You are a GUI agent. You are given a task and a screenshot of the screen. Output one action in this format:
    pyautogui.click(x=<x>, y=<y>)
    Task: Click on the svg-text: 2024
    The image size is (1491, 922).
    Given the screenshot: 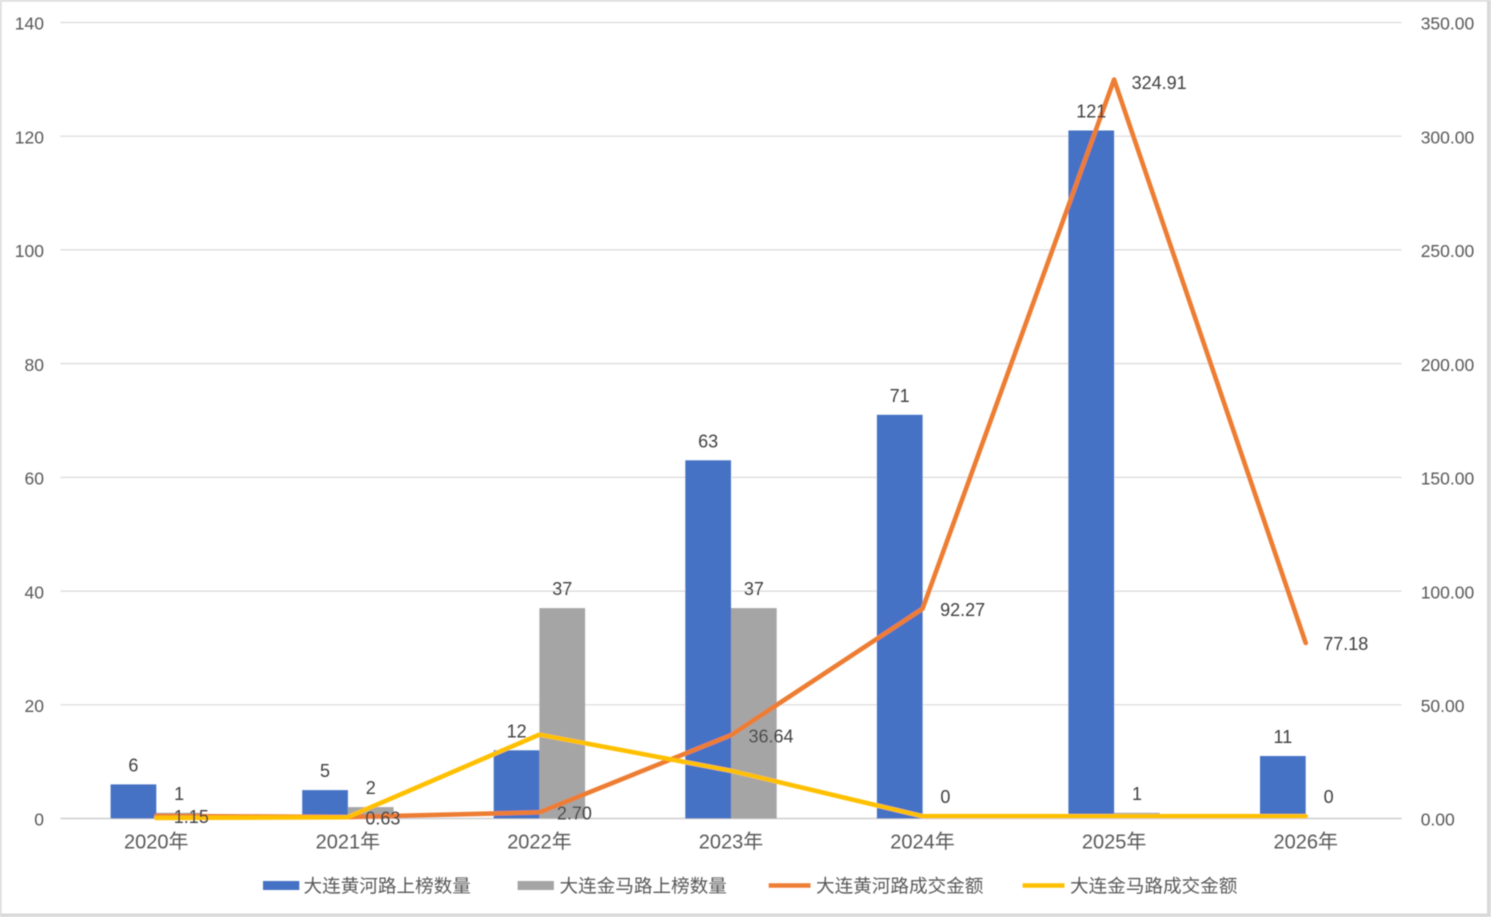 What is the action you would take?
    pyautogui.click(x=912, y=842)
    